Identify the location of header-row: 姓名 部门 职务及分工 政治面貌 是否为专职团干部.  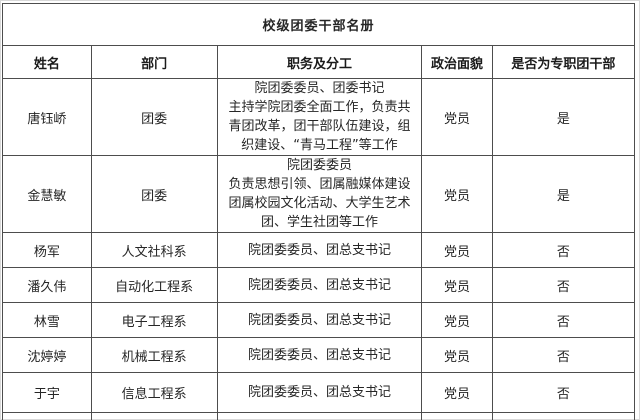
(319, 62).